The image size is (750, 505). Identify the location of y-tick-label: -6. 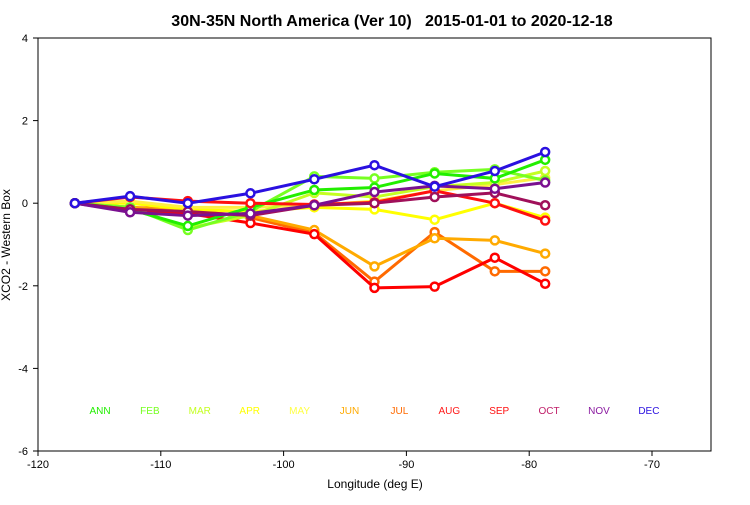
(23, 452).